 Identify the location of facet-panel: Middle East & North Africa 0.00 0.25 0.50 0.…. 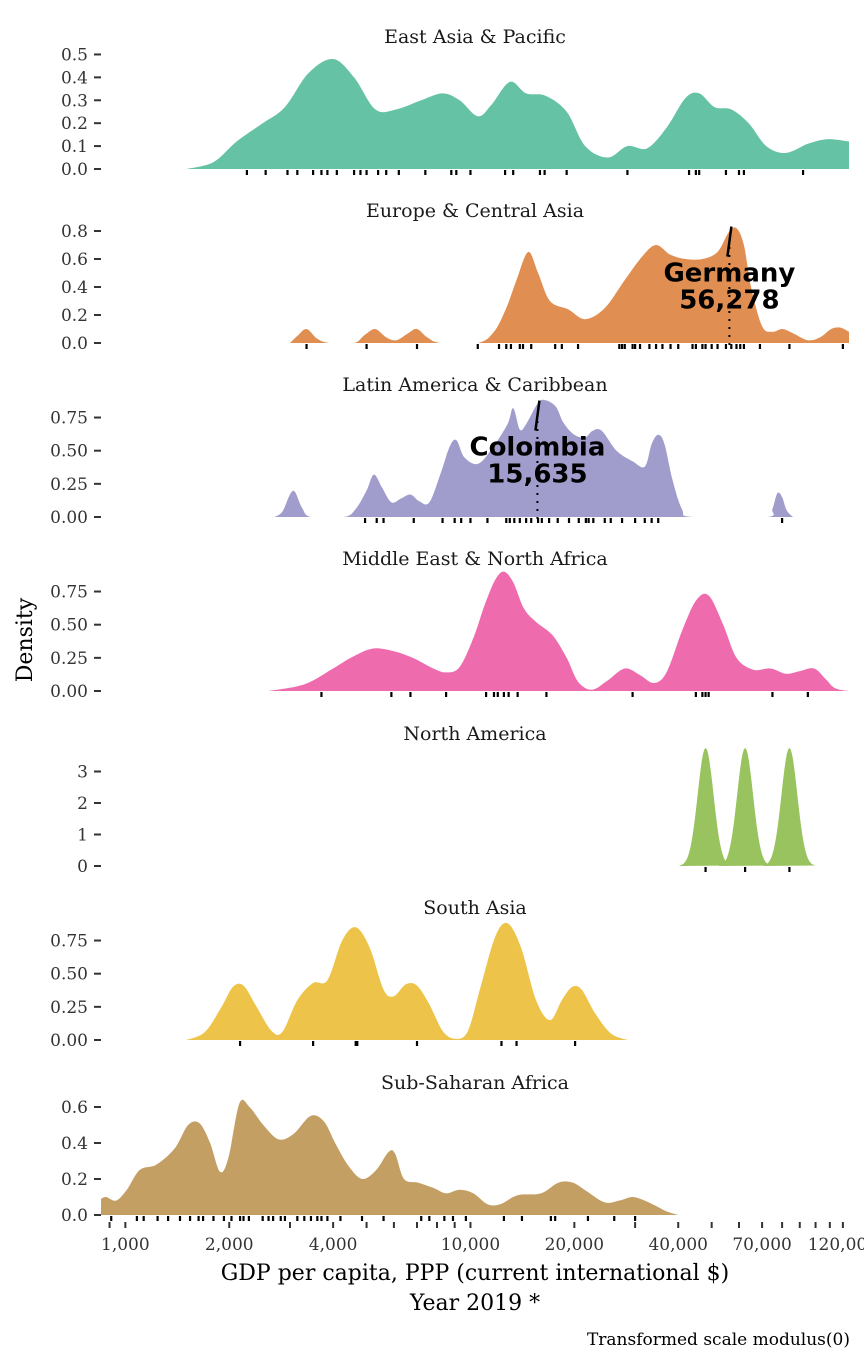
(450, 625).